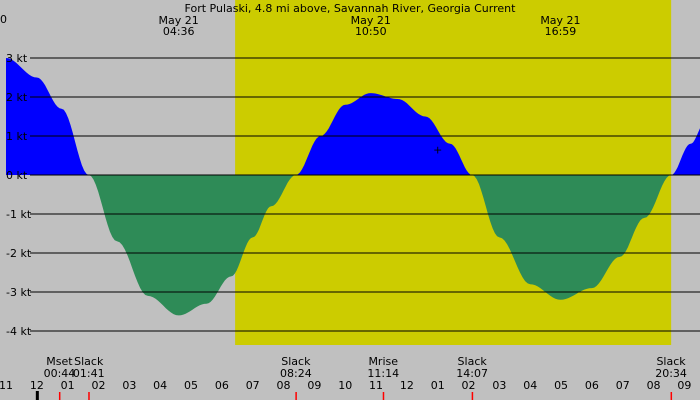 The width and height of the screenshot is (700, 400). I want to click on x-tick-label-21: 08, so click(654, 385).